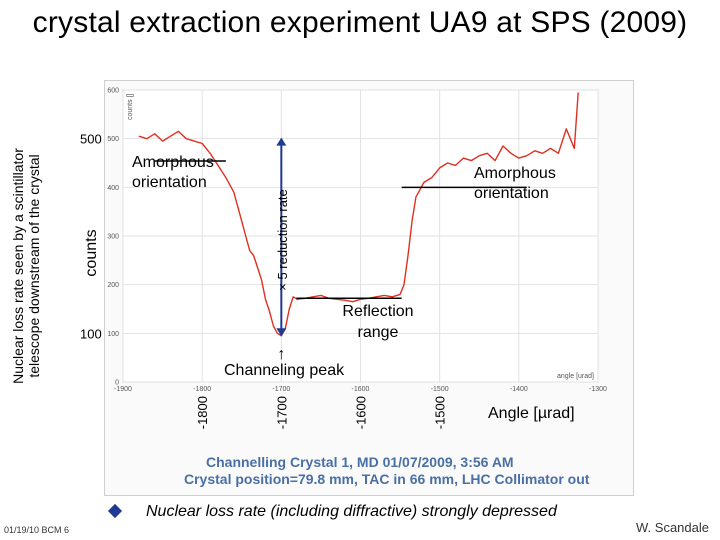 The width and height of the screenshot is (720, 540). What do you see at coordinates (113, 91) in the screenshot?
I see `y-tick-label: 600` at bounding box center [113, 91].